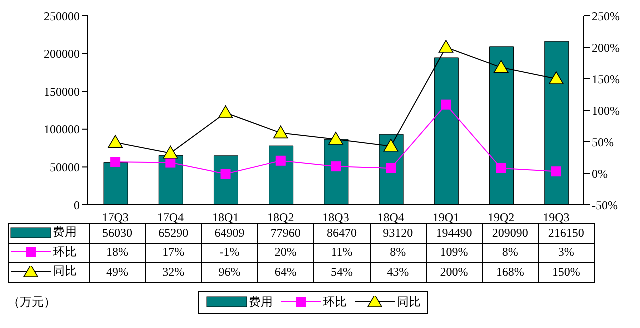 The width and height of the screenshot is (640, 328). What do you see at coordinates (603, 142) in the screenshot?
I see `y2-tick-label: 50%` at bounding box center [603, 142].